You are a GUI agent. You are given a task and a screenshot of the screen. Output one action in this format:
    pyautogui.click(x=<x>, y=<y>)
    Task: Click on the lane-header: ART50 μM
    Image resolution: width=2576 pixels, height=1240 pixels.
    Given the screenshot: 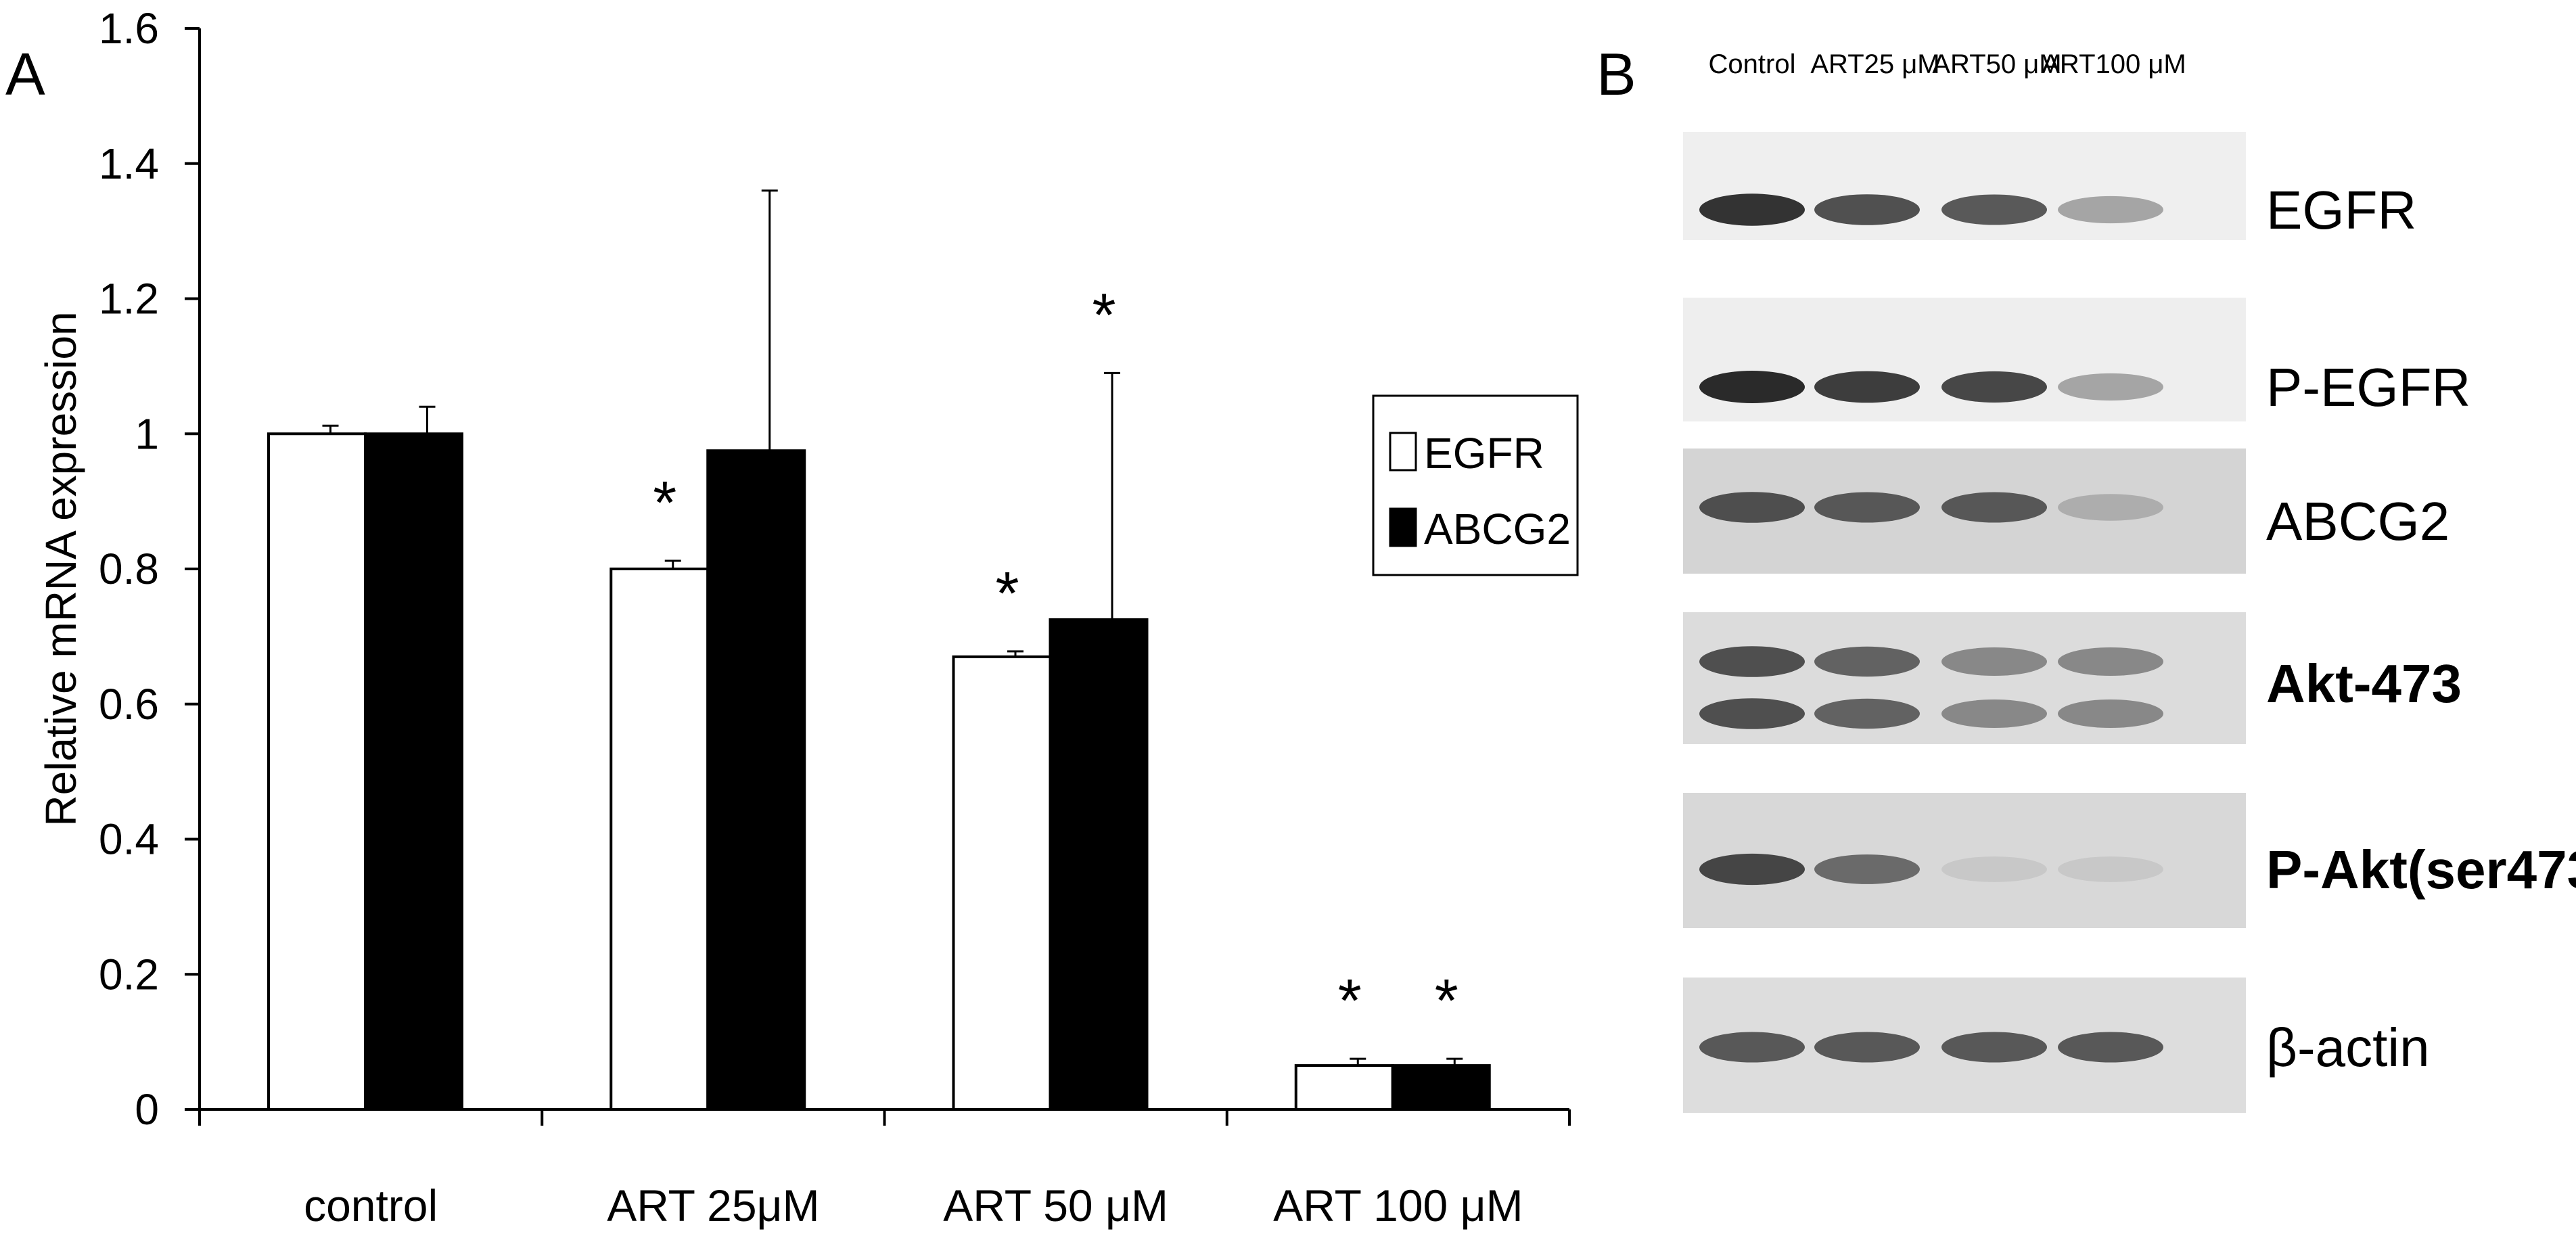 What is the action you would take?
    pyautogui.click(x=1996, y=64)
    